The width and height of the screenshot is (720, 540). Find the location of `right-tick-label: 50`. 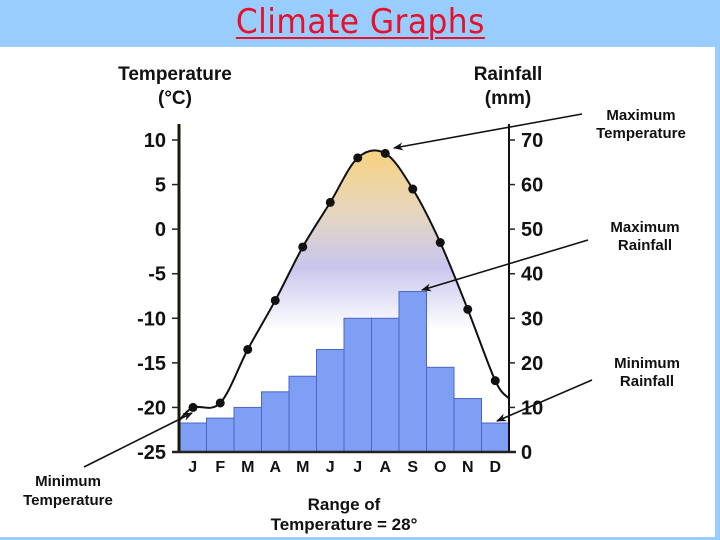

right-tick-label: 50 is located at coordinates (532, 230).